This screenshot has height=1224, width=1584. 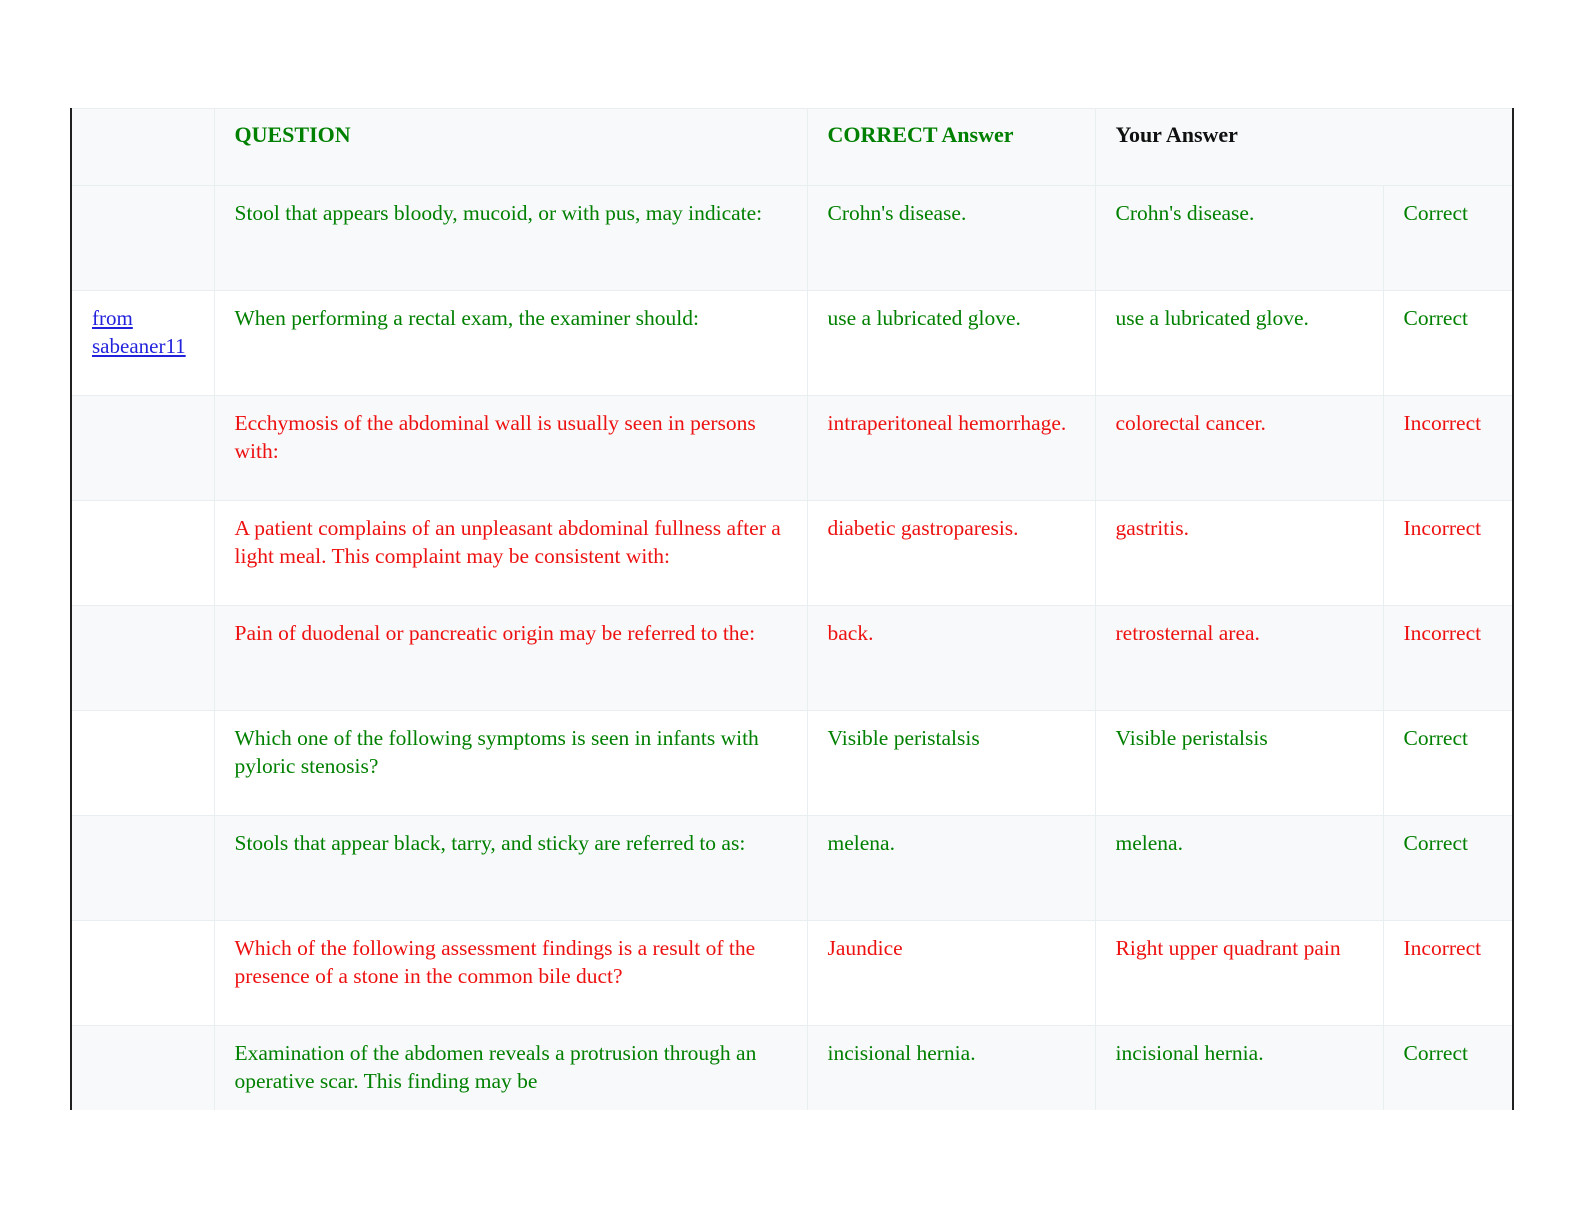 What do you see at coordinates (1239, 763) in the screenshot?
I see `row-your-answer-cell: Visible peristalsis` at bounding box center [1239, 763].